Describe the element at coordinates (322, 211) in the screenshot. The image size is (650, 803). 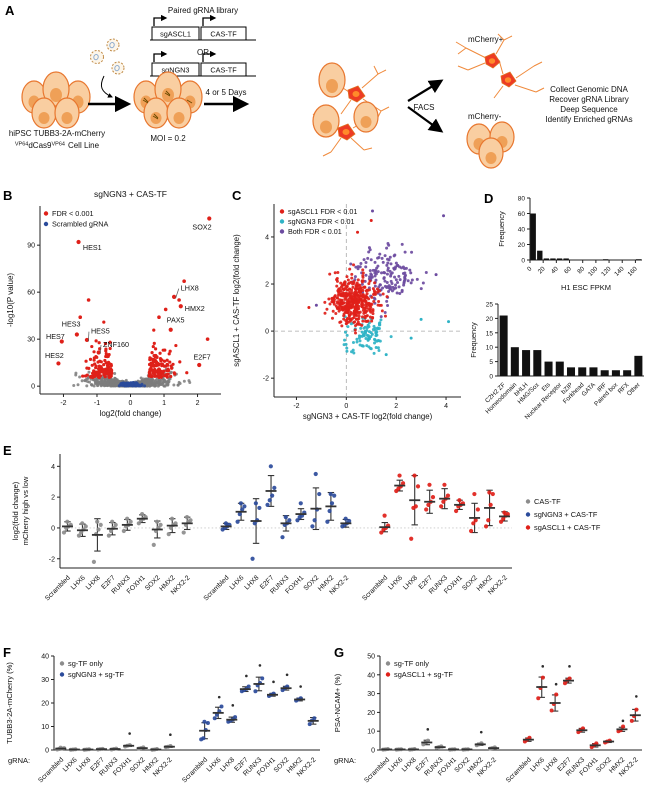
I see `svg-text: sgASCL1 FDR < 0.01` at that location.